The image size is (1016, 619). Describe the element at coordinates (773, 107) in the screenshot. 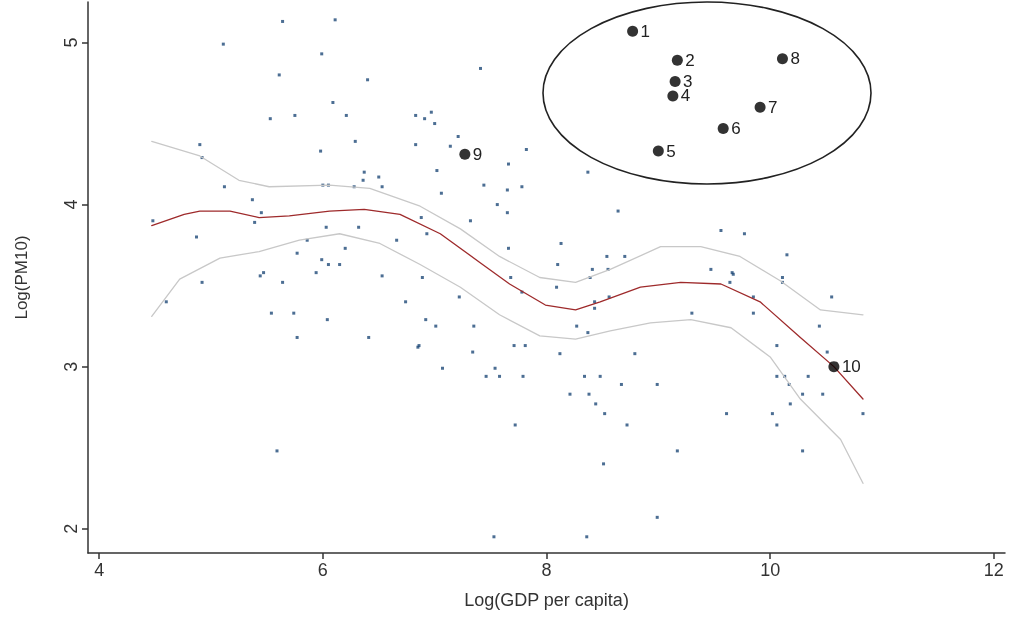

I see `annotation: 7` at that location.